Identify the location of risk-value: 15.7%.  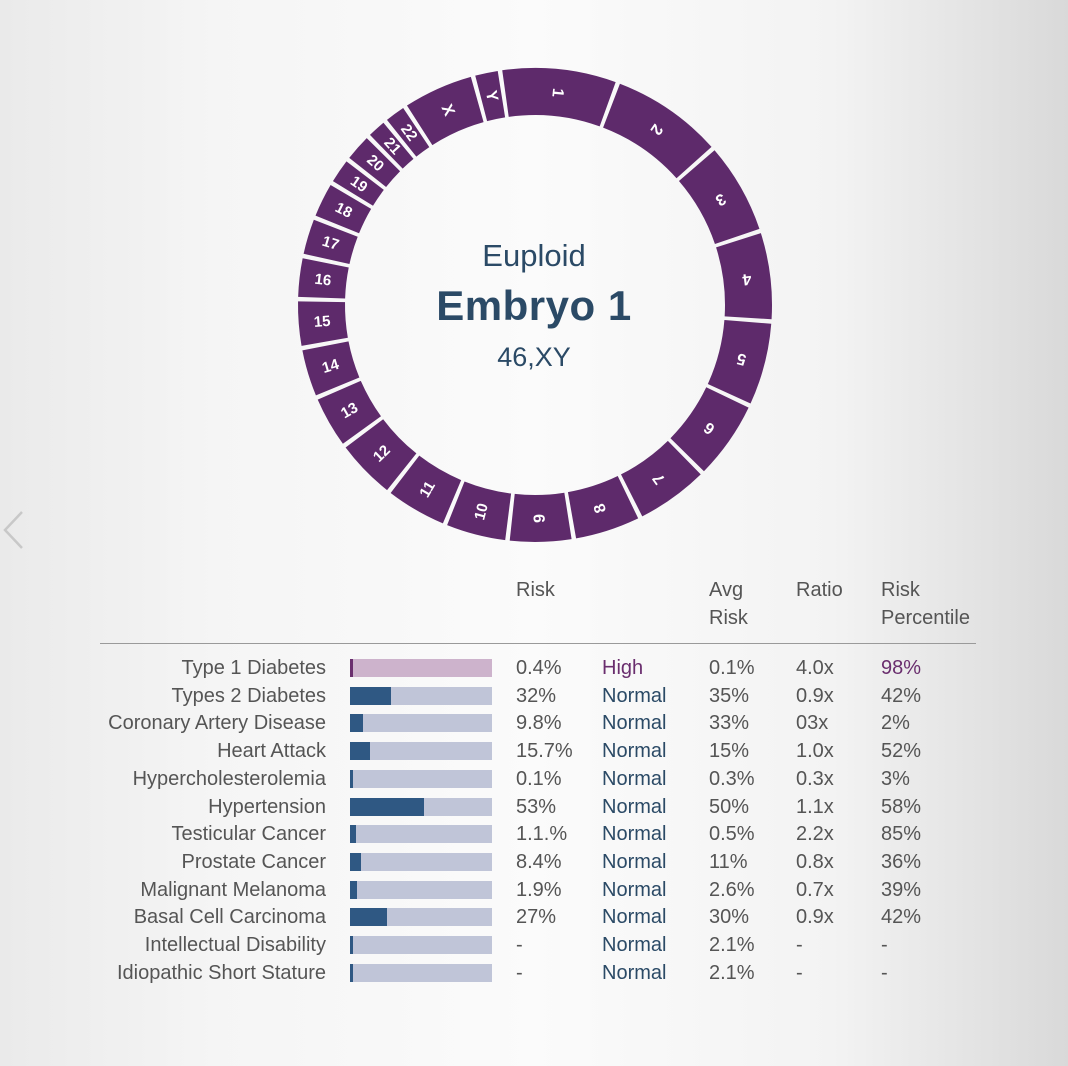
(544, 751).